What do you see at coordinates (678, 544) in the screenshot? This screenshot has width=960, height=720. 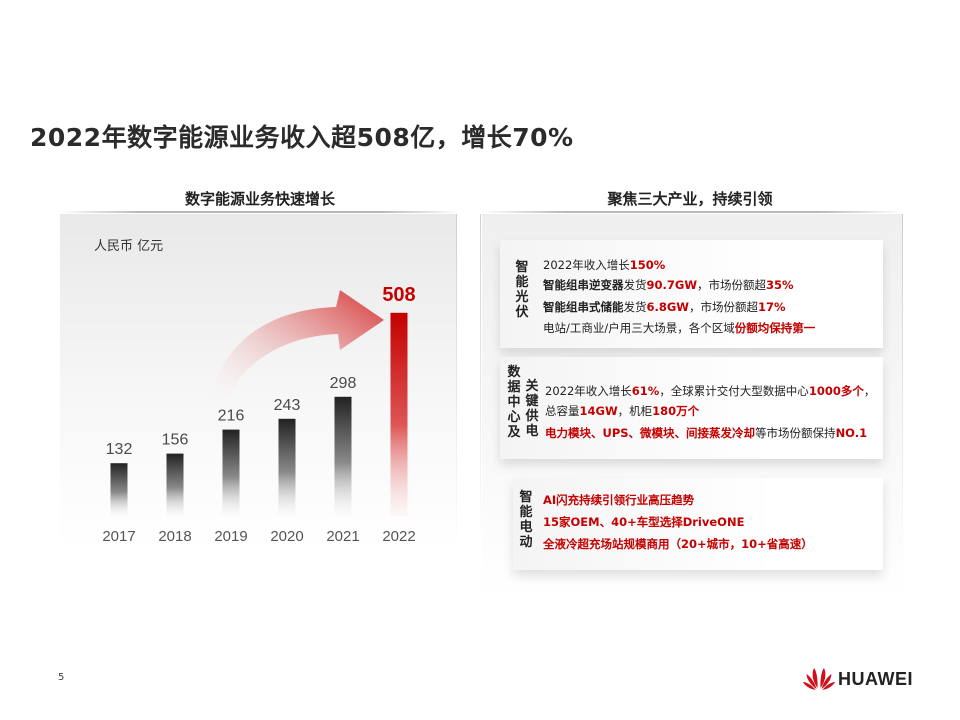 I see `ev-line-3: 全液冷超充场站规模商用（20+城市，10+省高速）` at bounding box center [678, 544].